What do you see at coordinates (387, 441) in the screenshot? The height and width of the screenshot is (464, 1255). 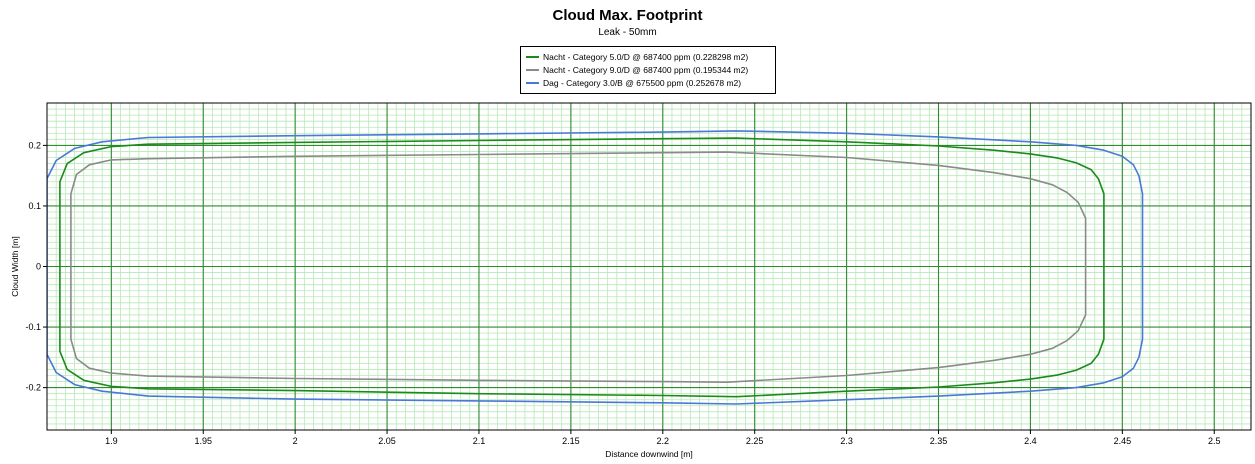 I see `x-tick-label: 2.05` at bounding box center [387, 441].